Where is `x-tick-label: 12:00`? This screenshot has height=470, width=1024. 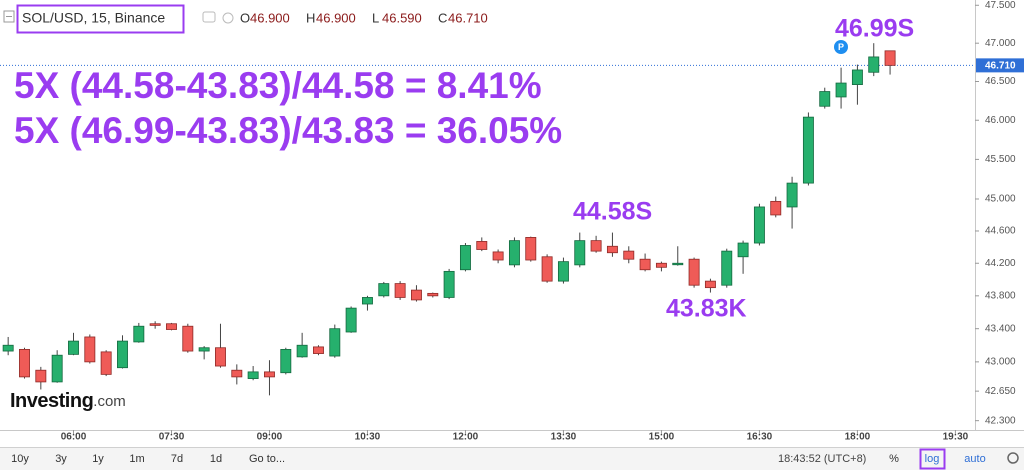
x-tick-label: 12:00 is located at coordinates (466, 437).